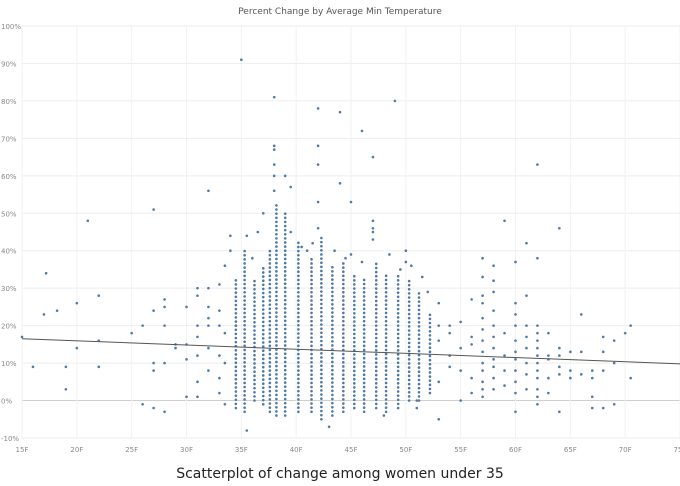 The image size is (680, 486). I want to click on y-tick-label: 60%, so click(9, 177).